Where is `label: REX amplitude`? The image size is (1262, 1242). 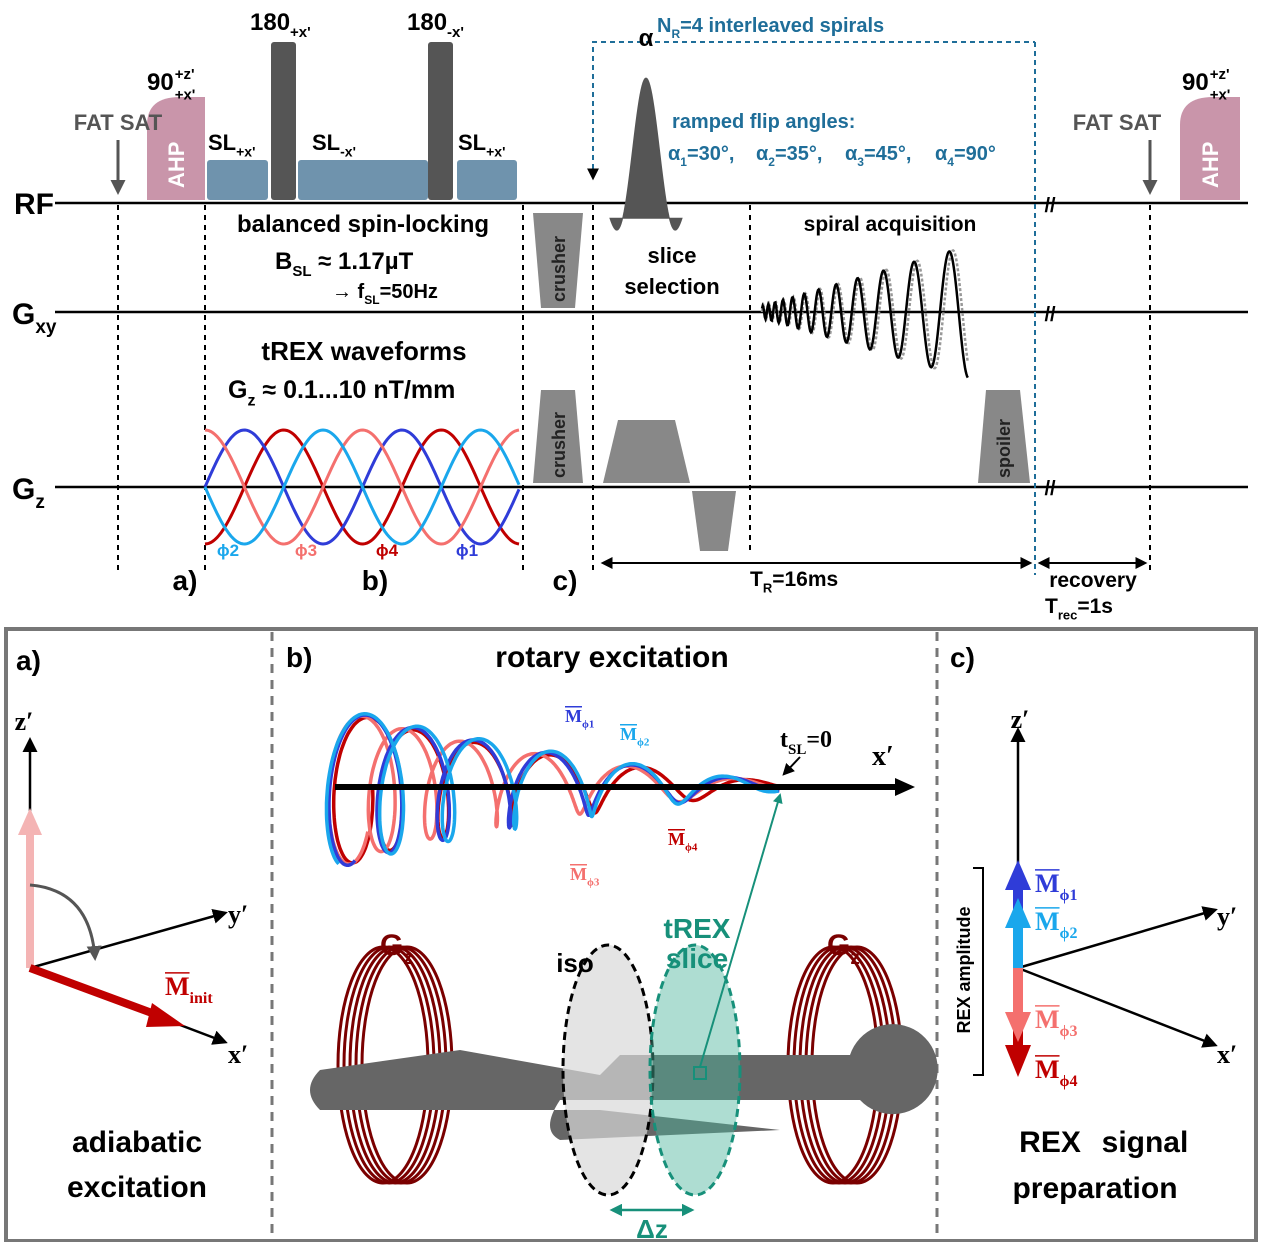 label: REX amplitude is located at coordinates (964, 969).